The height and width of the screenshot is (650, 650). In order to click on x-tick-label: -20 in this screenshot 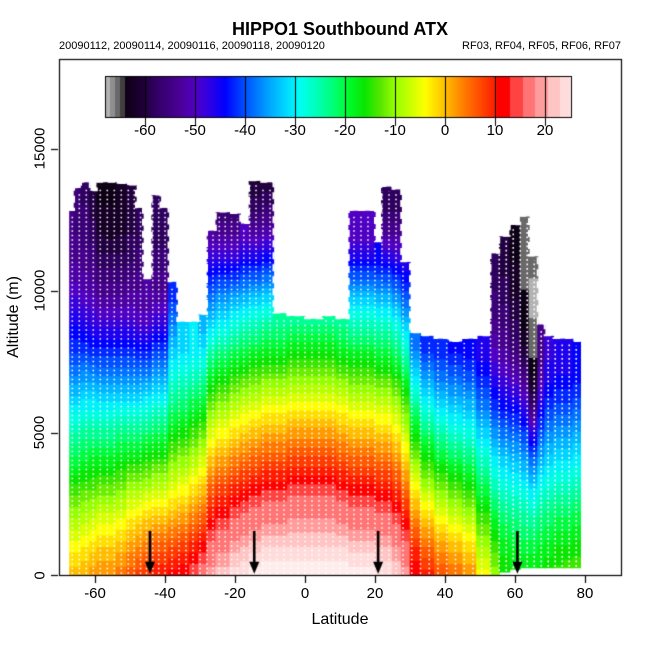, I will do `click(235, 593)`.